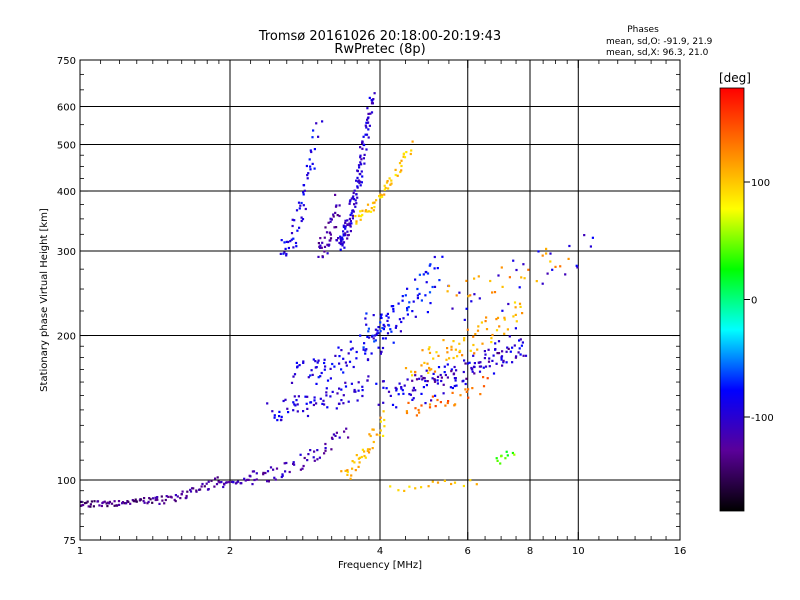  I want to click on y-tick-label: 750, so click(66, 61).